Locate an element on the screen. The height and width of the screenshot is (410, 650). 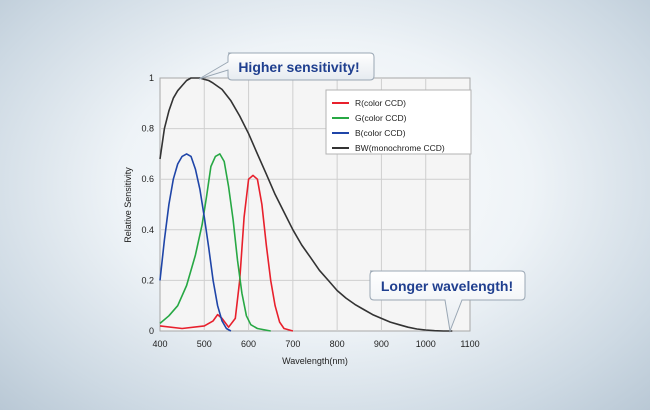
series-line-g is located at coordinates (215, 242).